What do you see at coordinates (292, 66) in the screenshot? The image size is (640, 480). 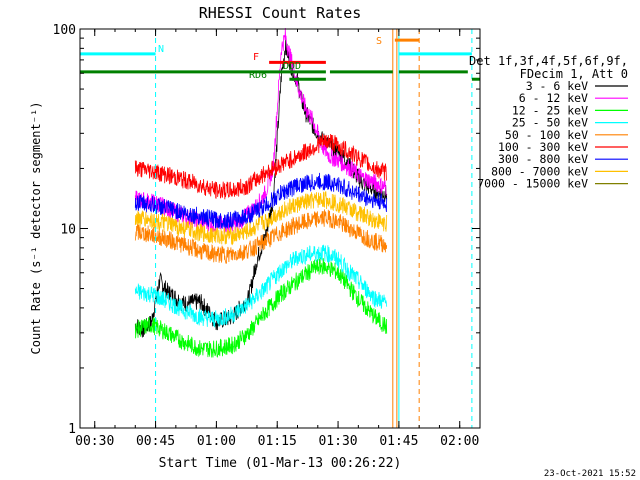 I see `decim-label: DDD` at bounding box center [292, 66].